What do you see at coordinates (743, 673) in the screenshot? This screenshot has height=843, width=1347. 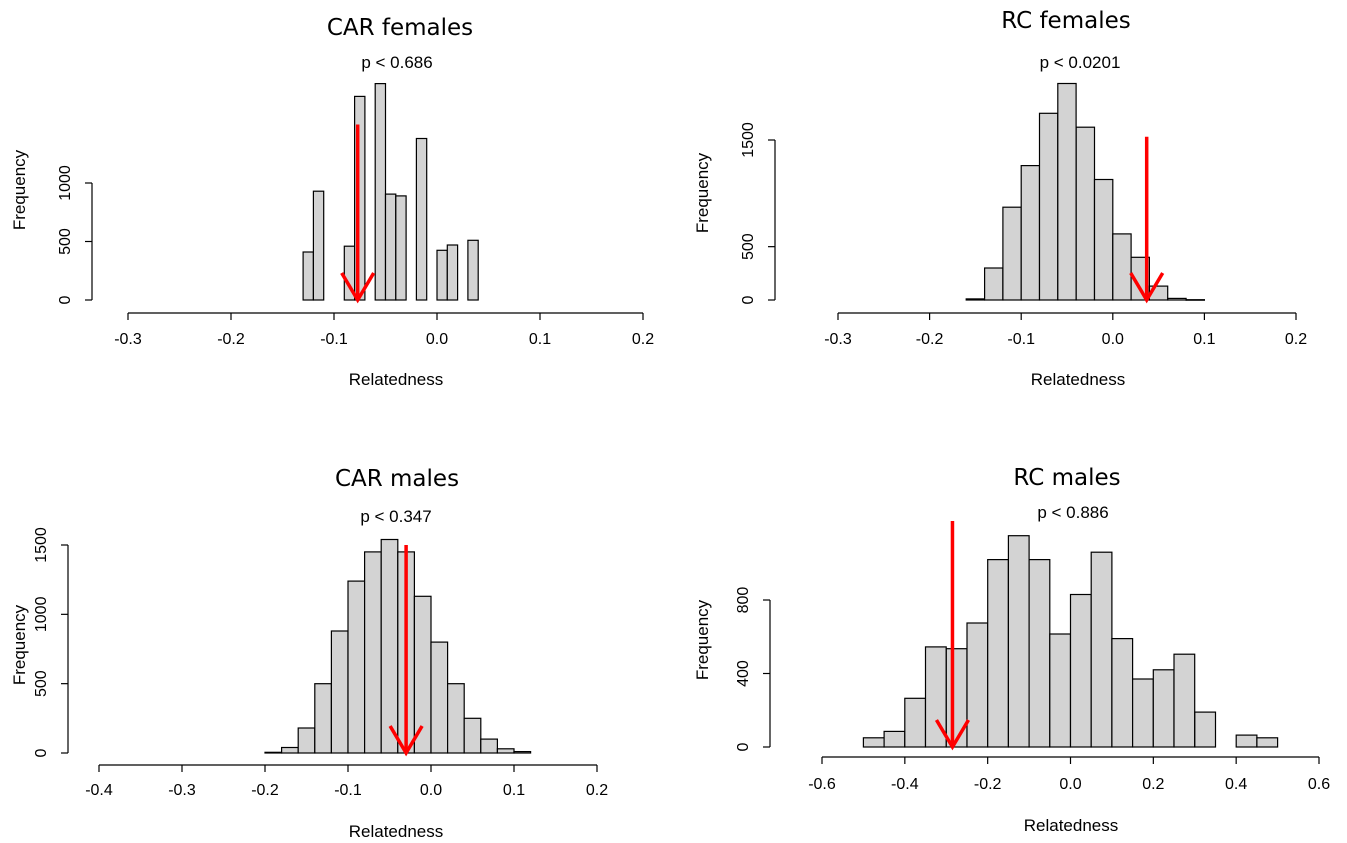 I see `y-tick-label: 400` at bounding box center [743, 673].